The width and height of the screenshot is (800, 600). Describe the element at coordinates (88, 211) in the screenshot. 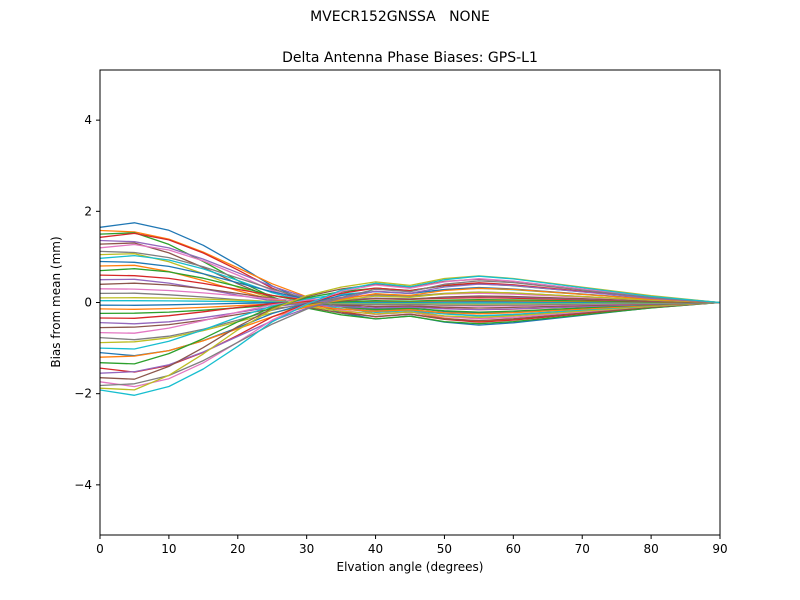

I see `y-tick-label: 2` at that location.